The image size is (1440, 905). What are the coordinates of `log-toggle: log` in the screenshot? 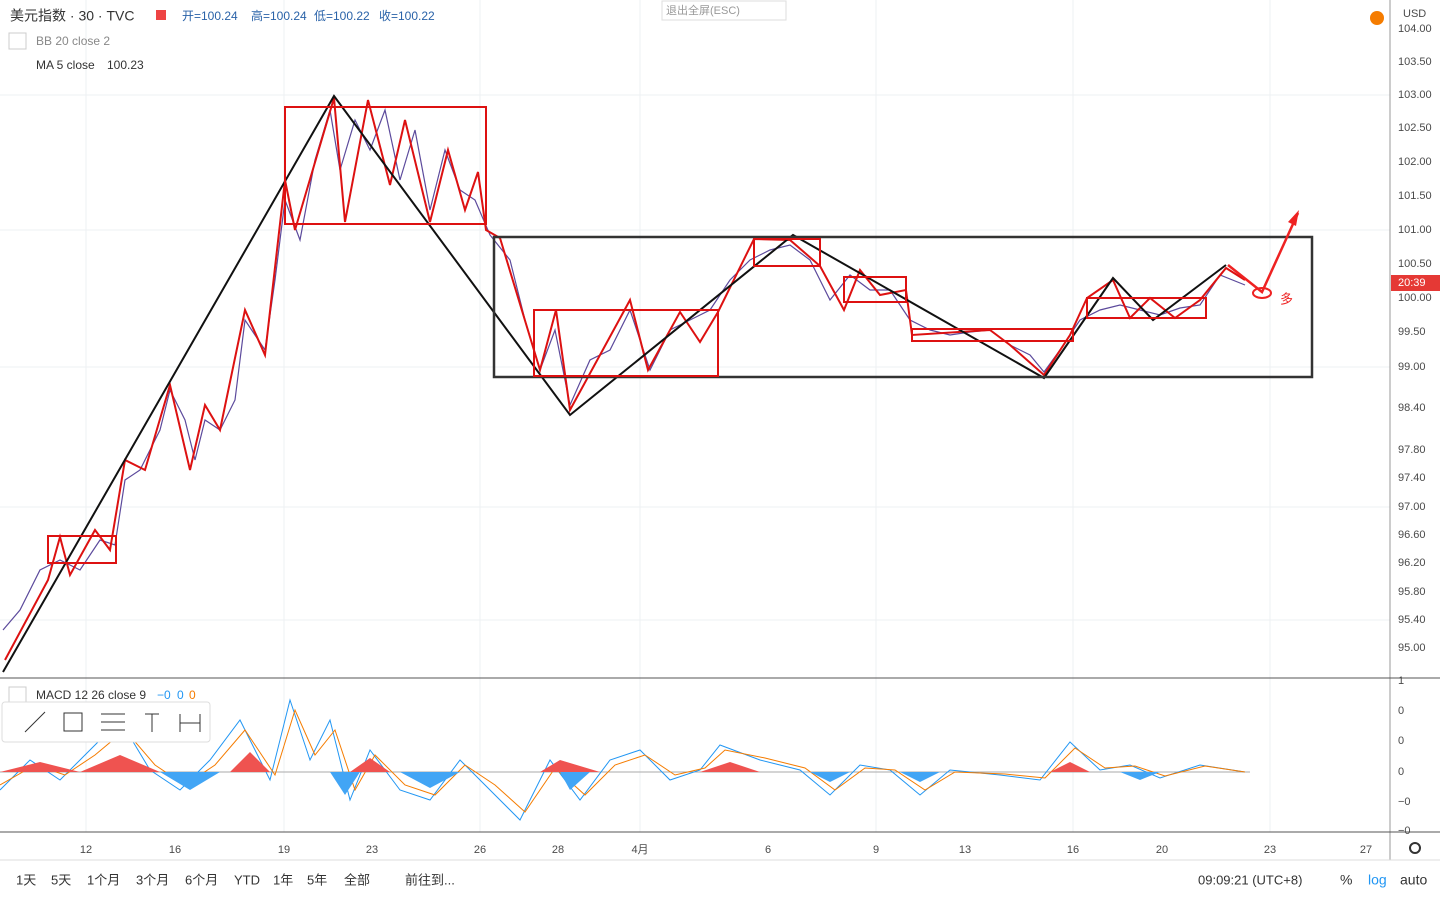 It's located at (1377, 880).